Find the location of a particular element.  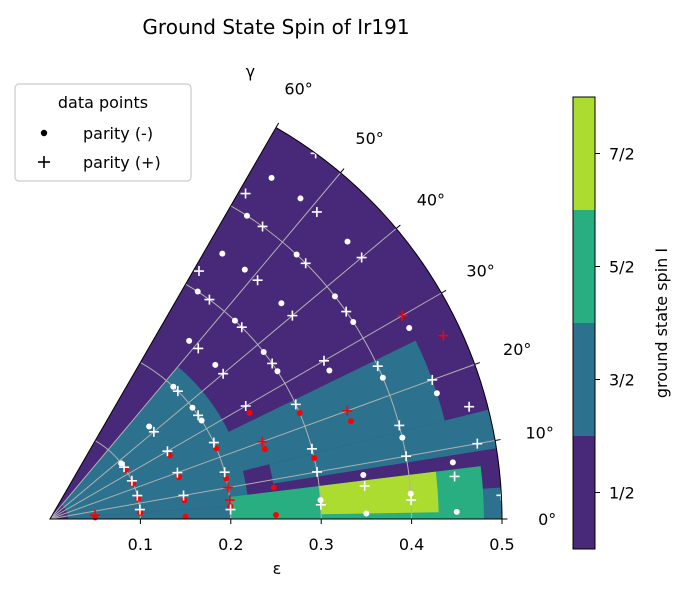

angle-tick-label: 20° is located at coordinates (517, 349).